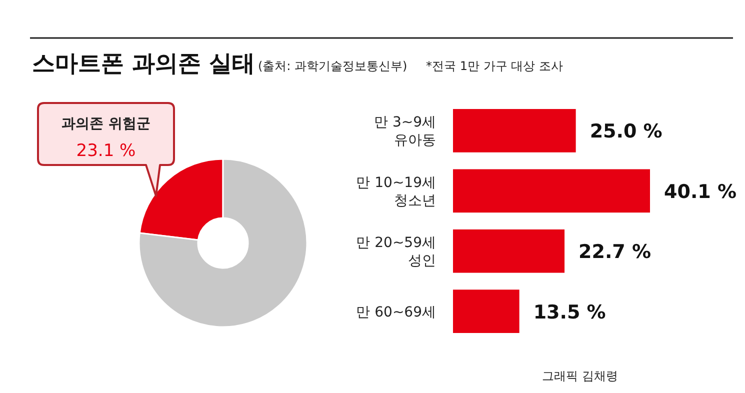 Image resolution: width=745 pixels, height=393 pixels. I want to click on y-tick-label: 만 60~69세, so click(396, 312).